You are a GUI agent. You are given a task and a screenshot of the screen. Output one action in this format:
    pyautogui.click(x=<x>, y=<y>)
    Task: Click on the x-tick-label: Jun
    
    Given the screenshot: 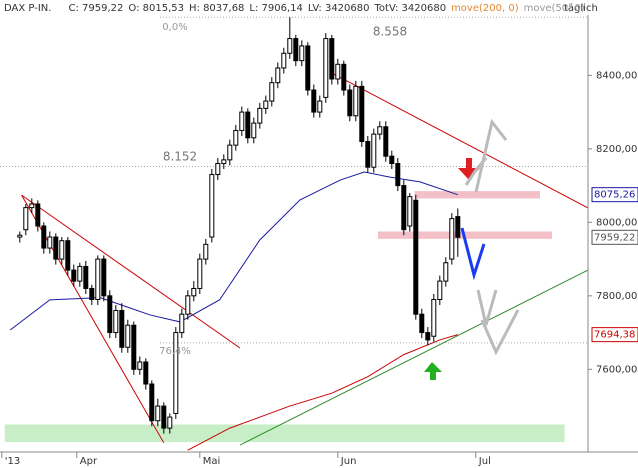 What is the action you would take?
    pyautogui.click(x=348, y=461)
    